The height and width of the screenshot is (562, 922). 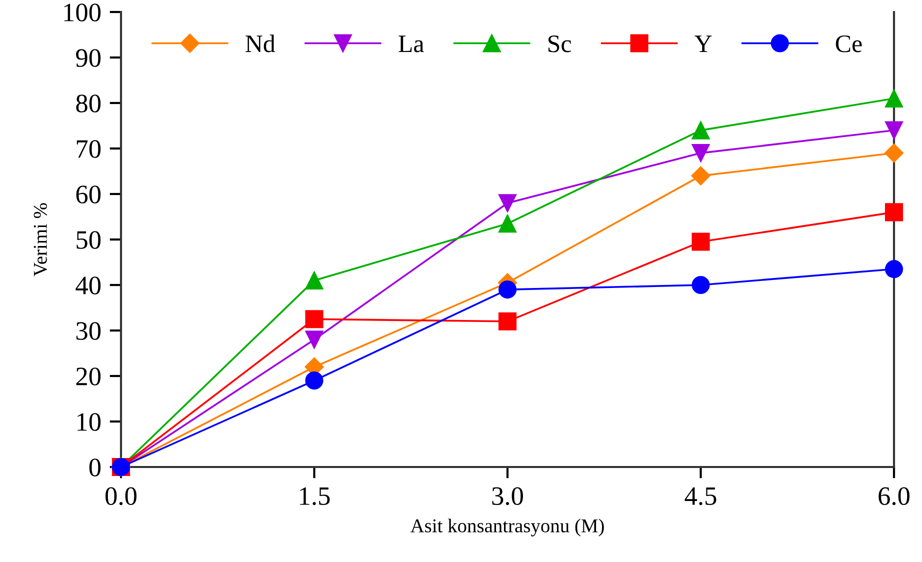 I want to click on y-tick-label: 50, so click(x=88, y=240).